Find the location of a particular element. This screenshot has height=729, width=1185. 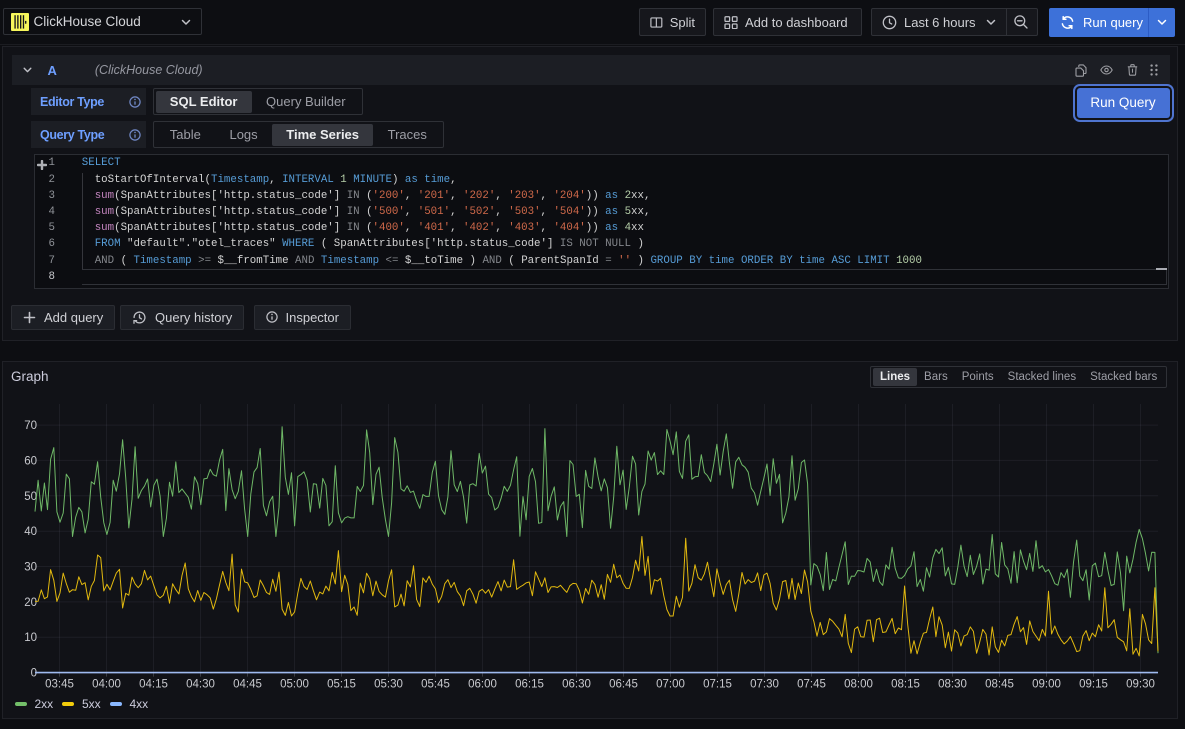

svg-text: 07:15 is located at coordinates (717, 685).